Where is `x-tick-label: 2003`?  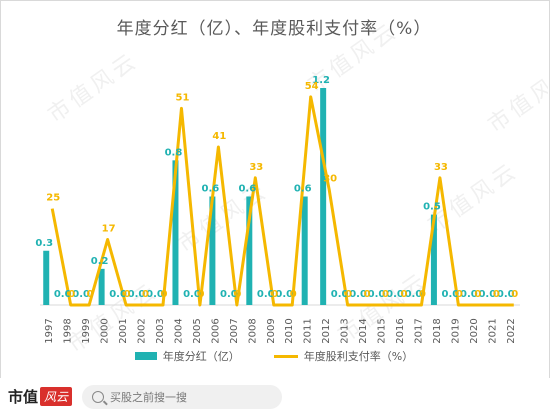
x-tick-label: 2003 is located at coordinates (160, 330).